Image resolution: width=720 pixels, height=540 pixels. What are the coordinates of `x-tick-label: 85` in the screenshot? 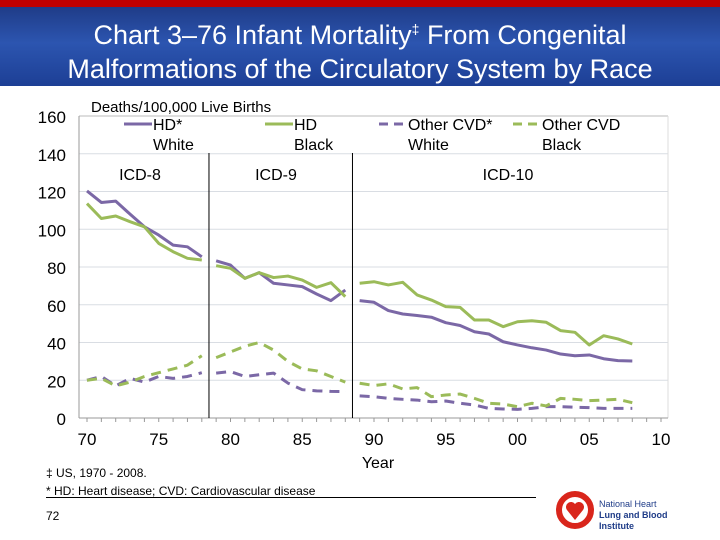 It's located at (302, 439).